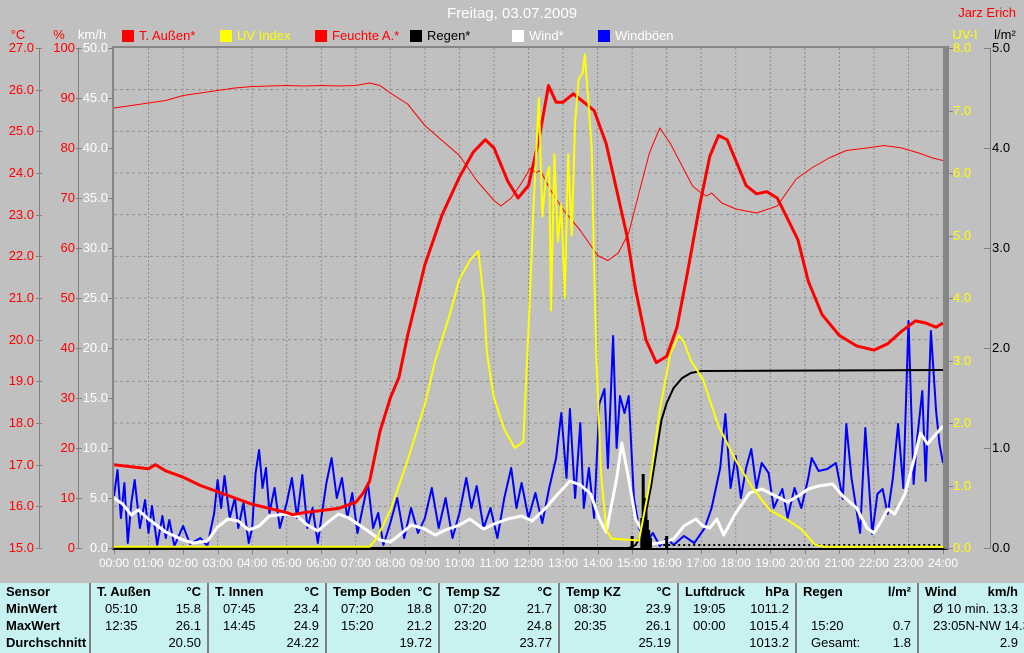 The height and width of the screenshot is (653, 1024). Describe the element at coordinates (239, 608) in the screenshot. I see `table-cell-time: 07:45` at that location.